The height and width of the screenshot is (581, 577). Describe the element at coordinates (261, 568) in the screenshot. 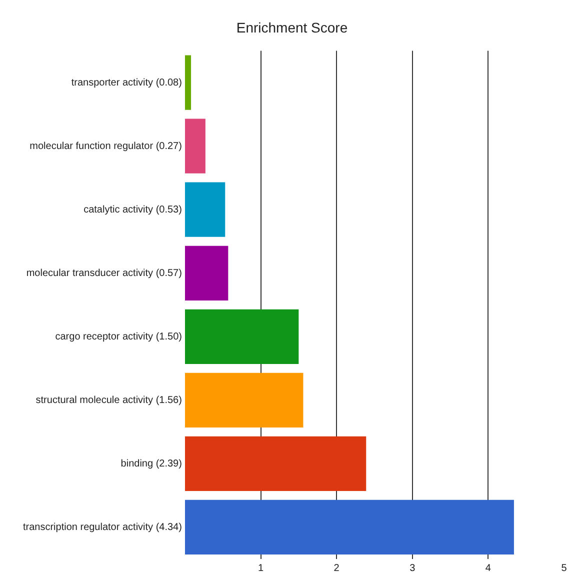

I see `x-tick-label: 1` at that location.